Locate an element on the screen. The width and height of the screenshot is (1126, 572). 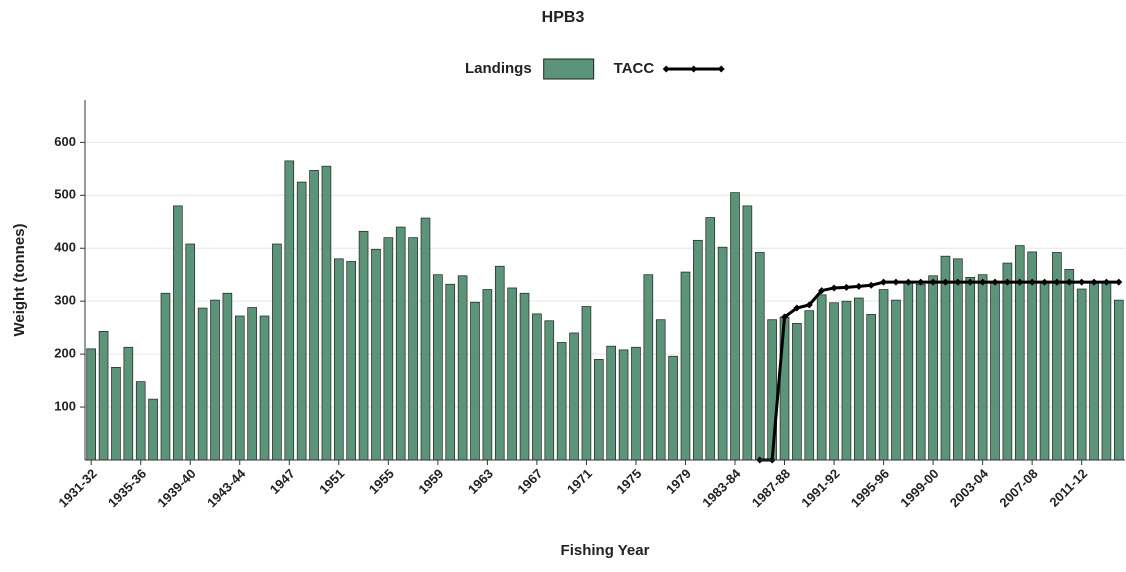
x-axis-title: Fishing Year is located at coordinates (605, 550).